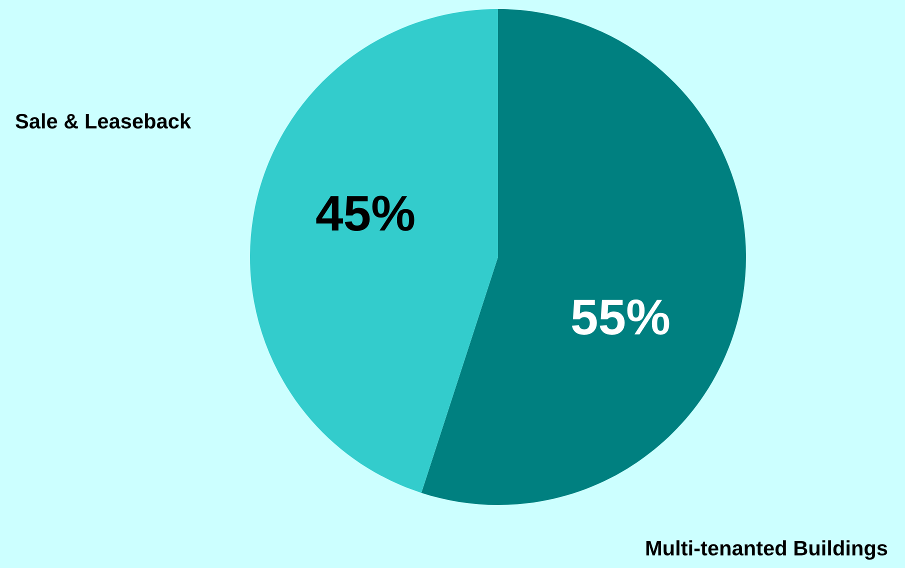  I want to click on data-label: 45%, so click(365, 214).